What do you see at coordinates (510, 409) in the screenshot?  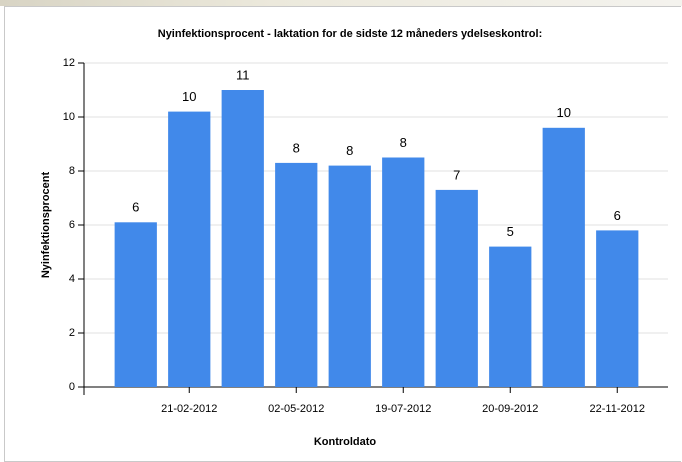 I see `x-tick-label: 20-09-2012` at bounding box center [510, 409].